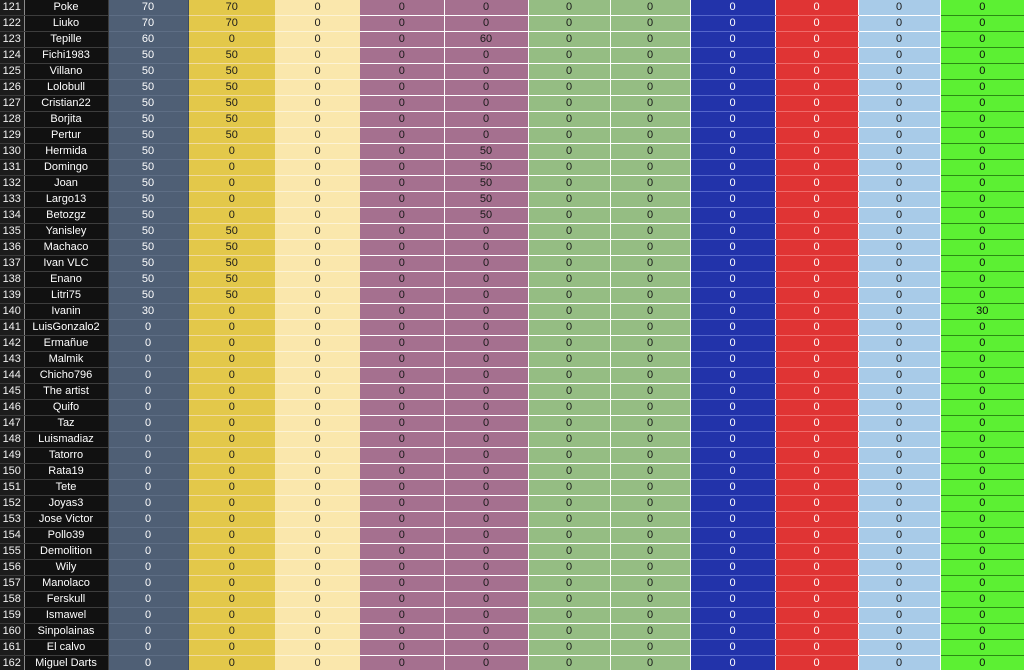 The width and height of the screenshot is (1024, 670). I want to click on player-name-cell: Borjita, so click(66, 120).